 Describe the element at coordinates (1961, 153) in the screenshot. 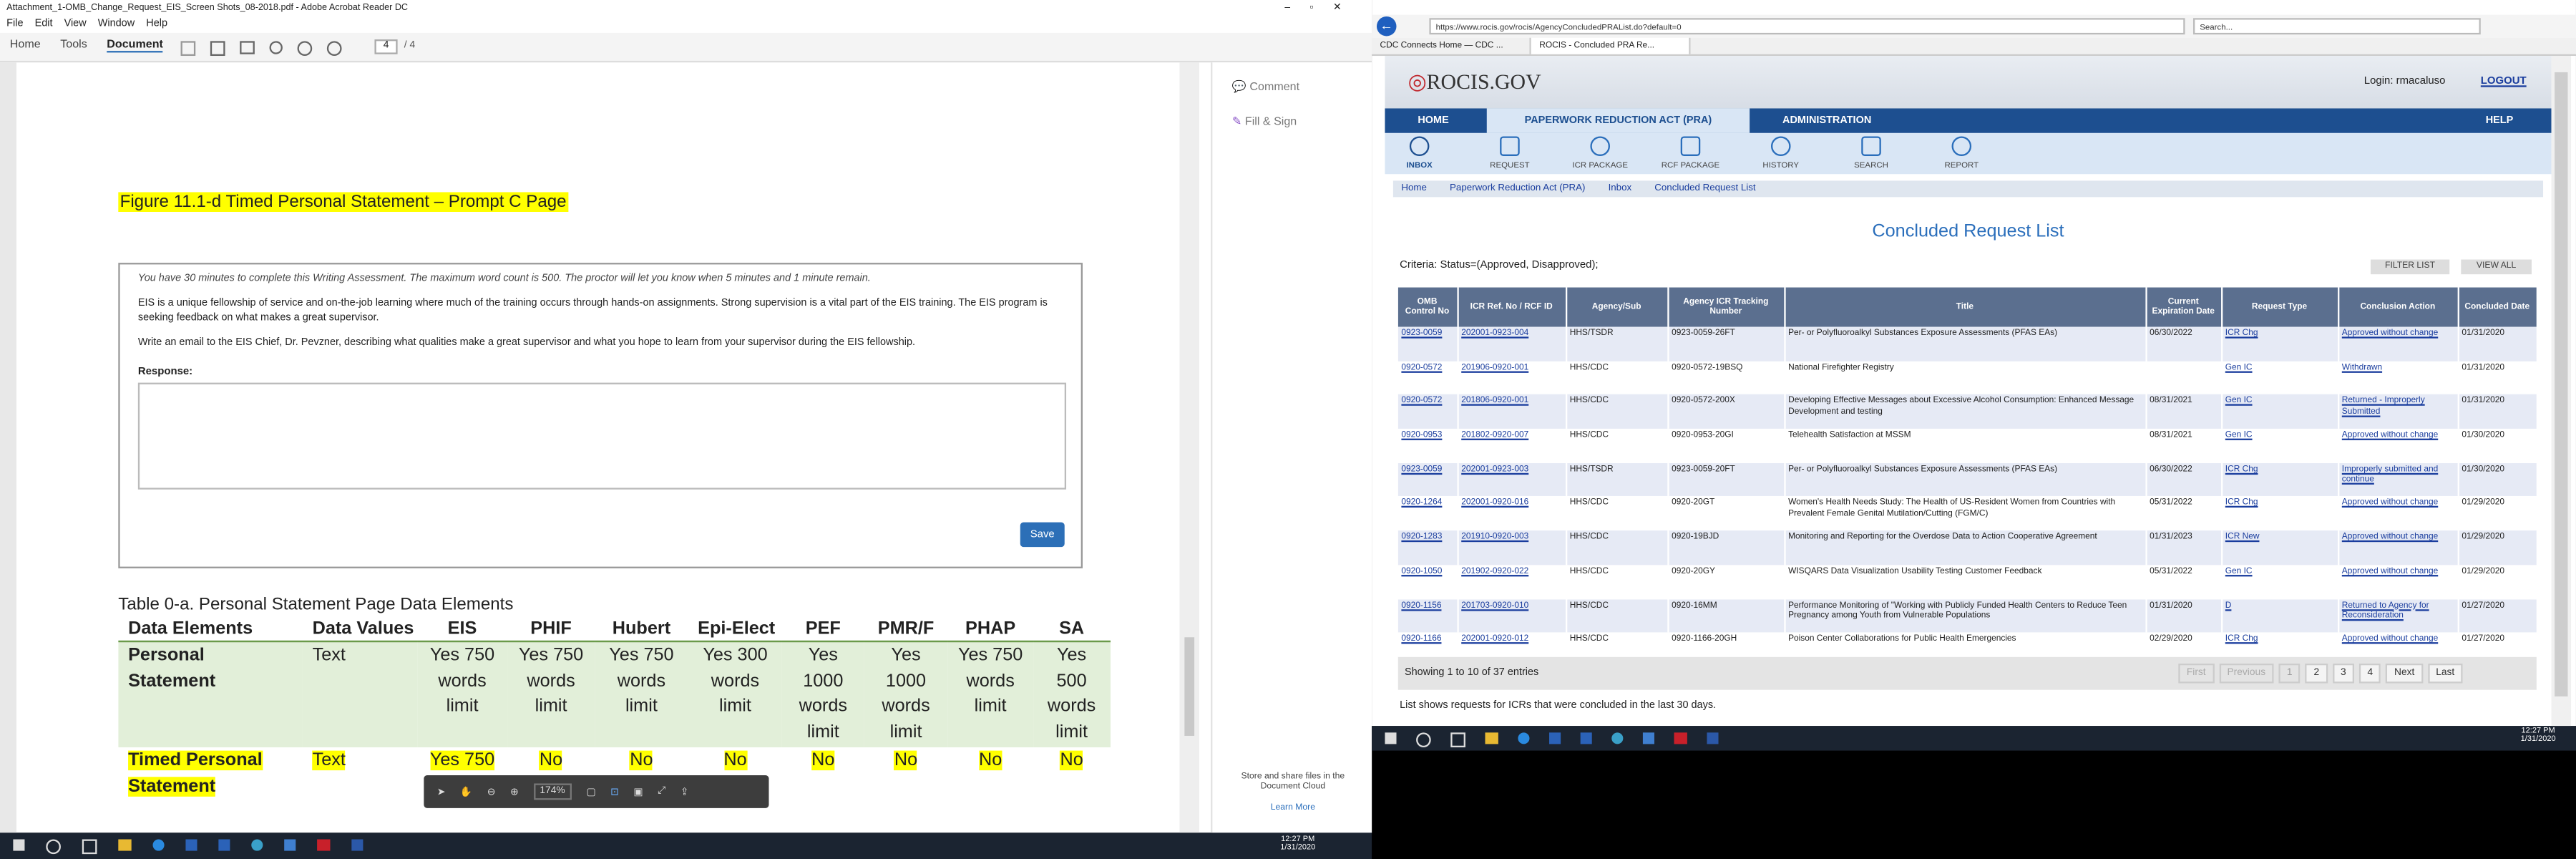

I see `sub-nav-item: REPORT` at that location.